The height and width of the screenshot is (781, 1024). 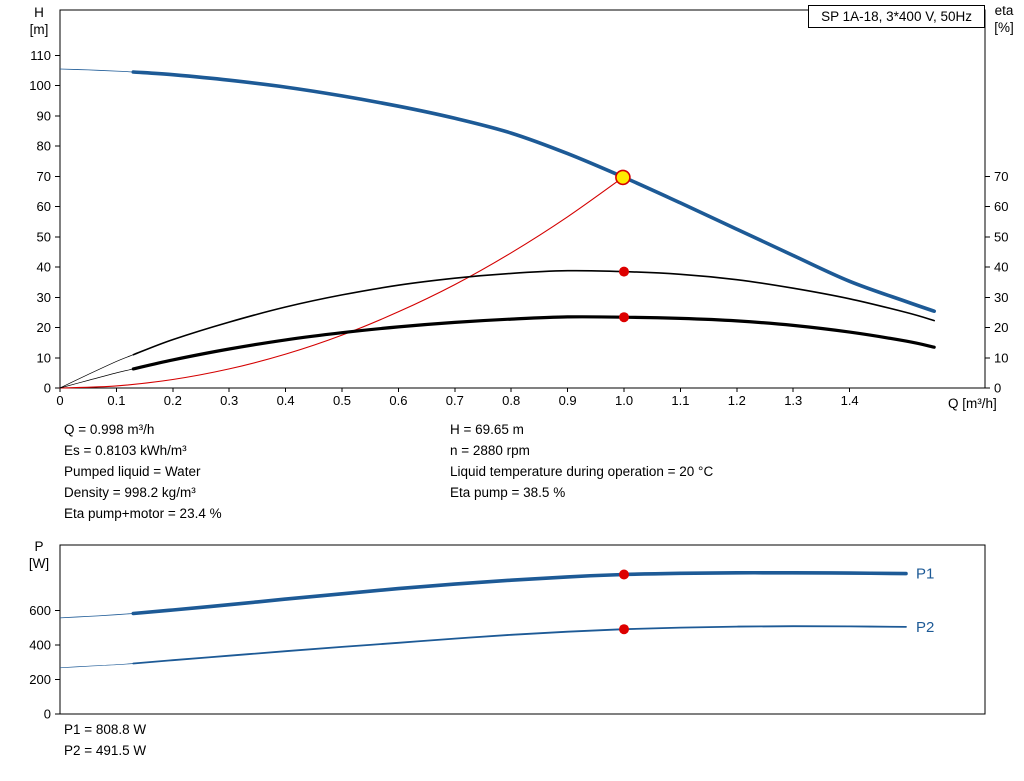 What do you see at coordinates (568, 400) in the screenshot?
I see `hq-x-tick-label: 0.9` at bounding box center [568, 400].